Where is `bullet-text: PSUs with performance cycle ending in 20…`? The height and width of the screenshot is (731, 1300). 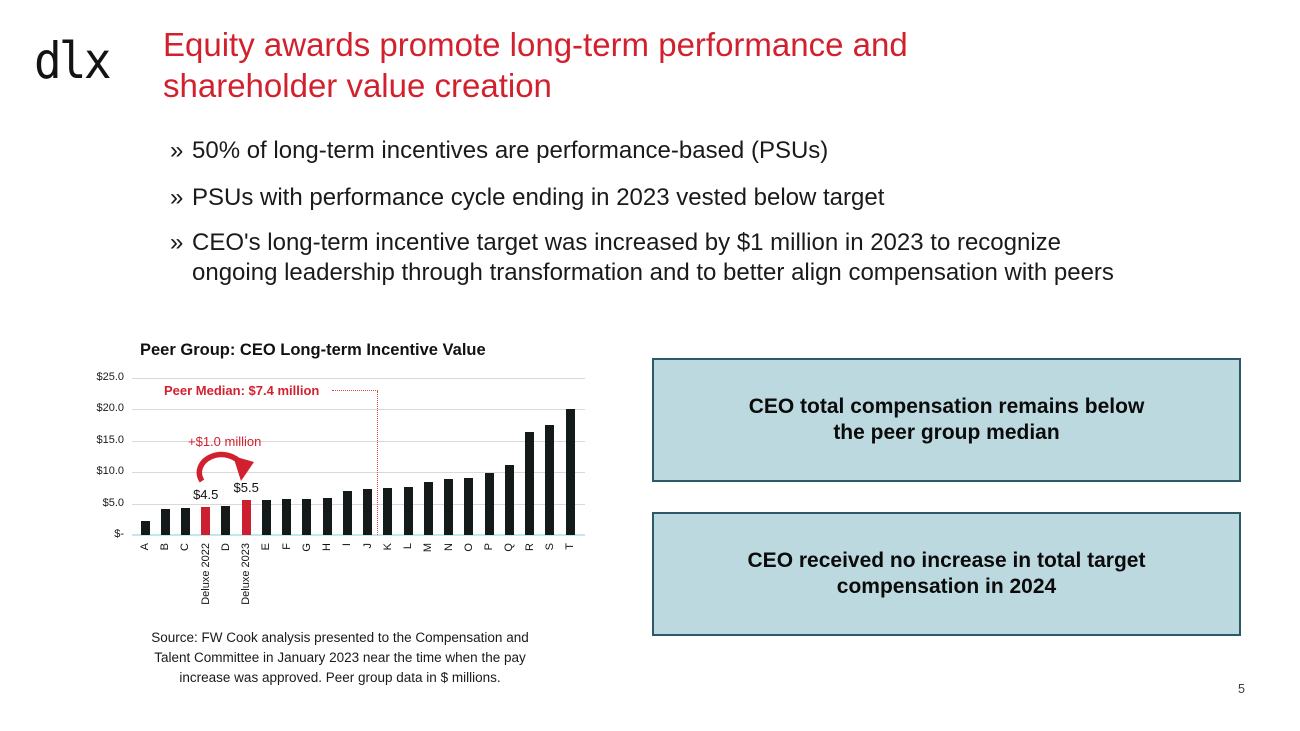
bullet-text: PSUs with performance cycle ending in 20… is located at coordinates (538, 198).